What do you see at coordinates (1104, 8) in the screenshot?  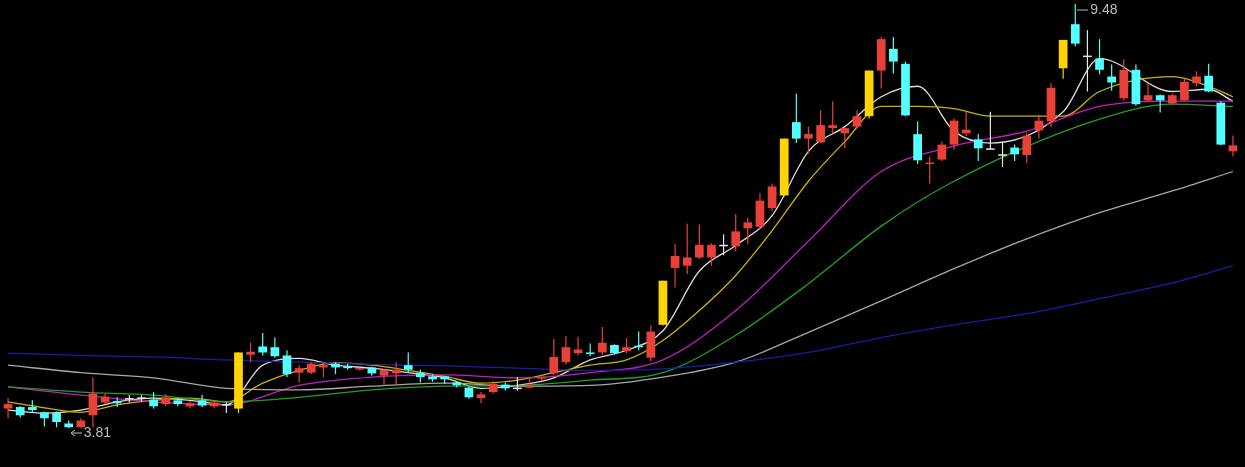 I see `annotation: 9.48` at bounding box center [1104, 8].